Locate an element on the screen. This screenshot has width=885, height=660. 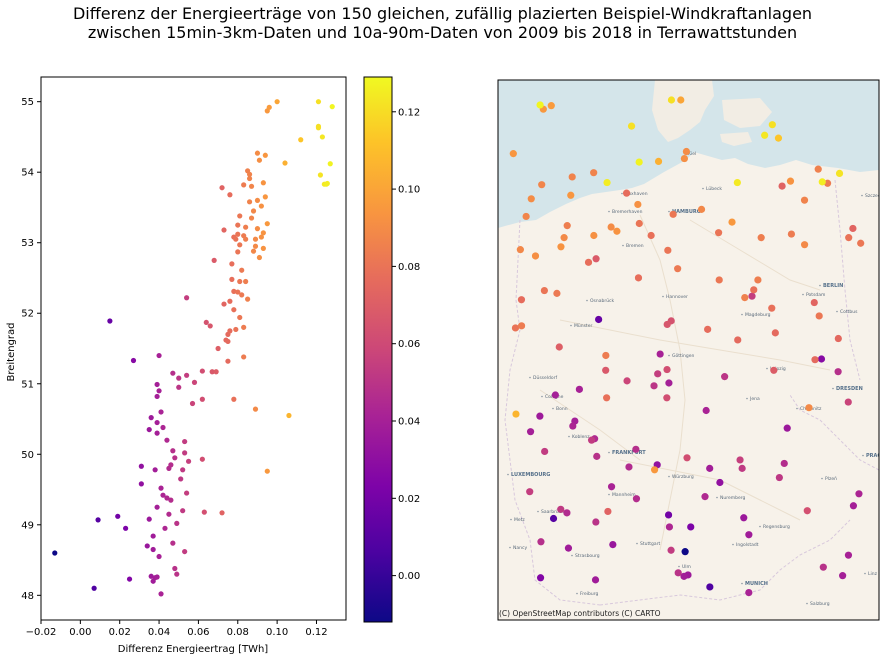
y-tick-label: 55 is located at coordinates (27, 102).